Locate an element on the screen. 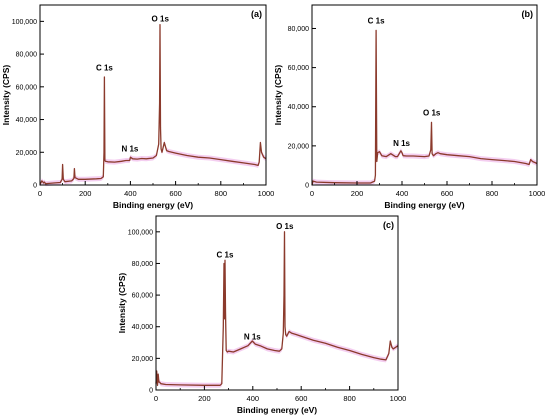  panel-label: (a) is located at coordinates (256, 14).